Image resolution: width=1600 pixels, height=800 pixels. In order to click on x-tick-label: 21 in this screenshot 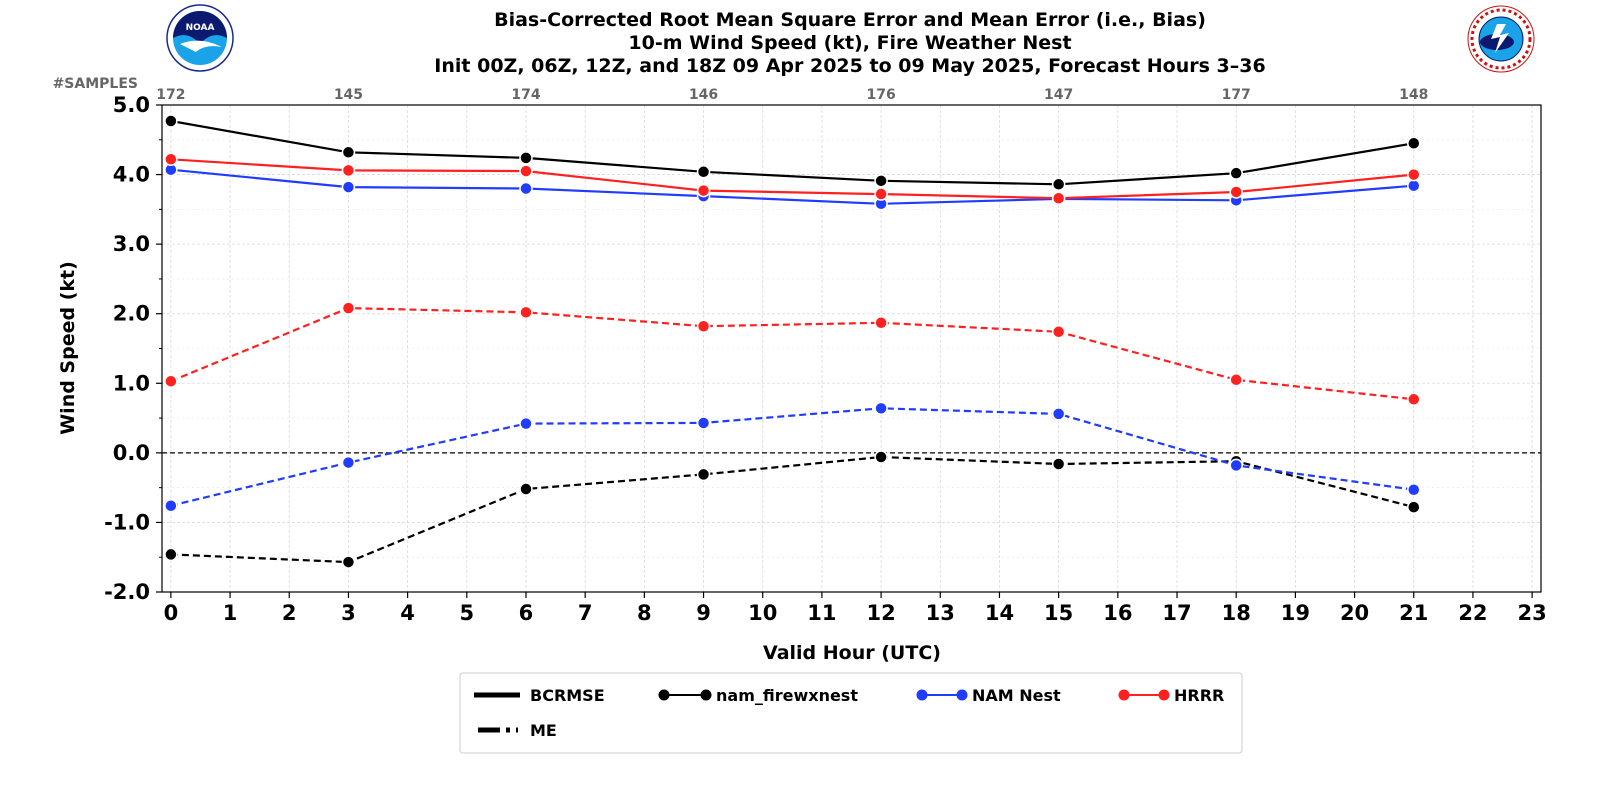, I will do `click(1413, 613)`.